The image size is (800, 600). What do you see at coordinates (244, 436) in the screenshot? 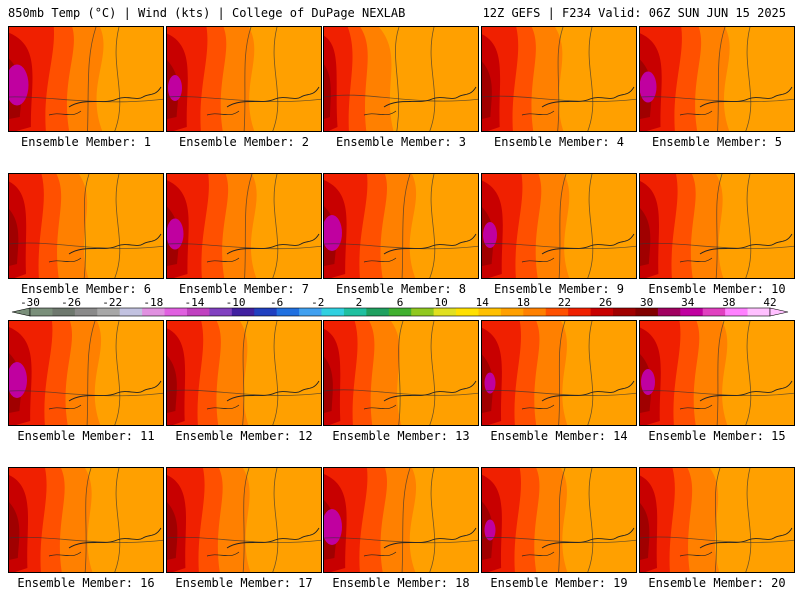
I see `ensemble-member-label: Ensemble Member: 12` at bounding box center [244, 436].